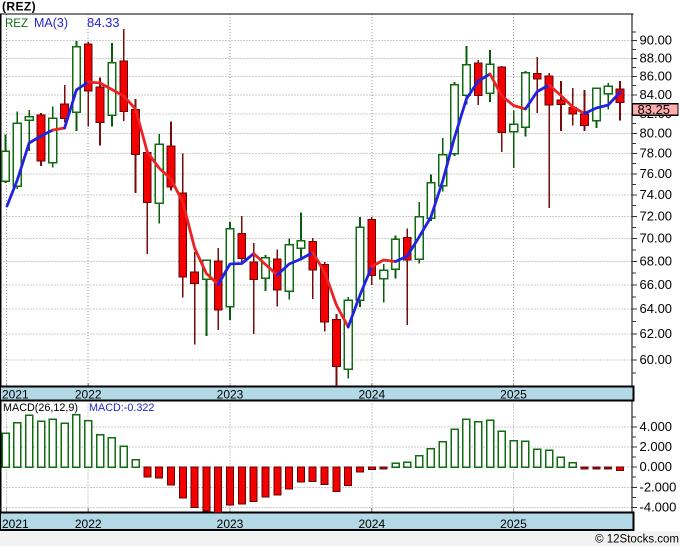 The image size is (680, 551). What do you see at coordinates (656, 76) in the screenshot?
I see `svg-text: 86.00` at bounding box center [656, 76].